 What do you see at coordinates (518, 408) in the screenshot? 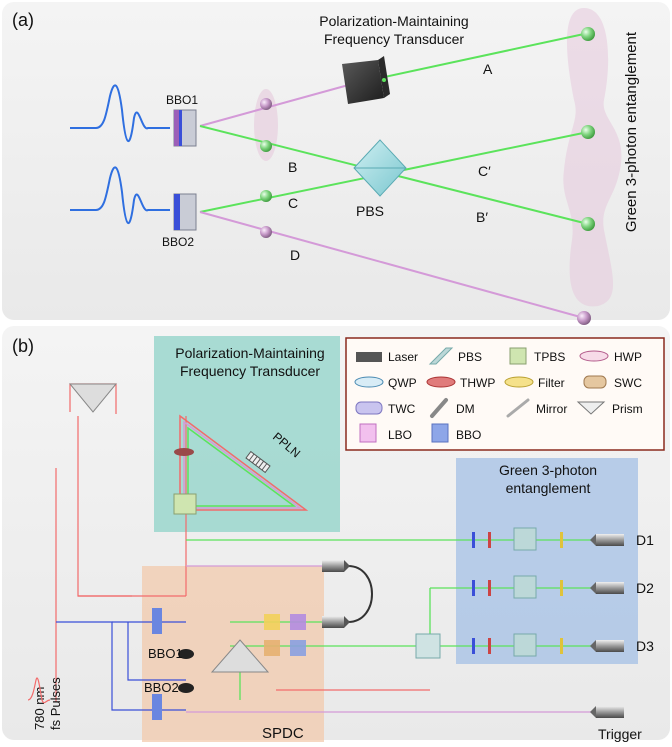
I see `legend-mirror-swatch` at bounding box center [518, 408].